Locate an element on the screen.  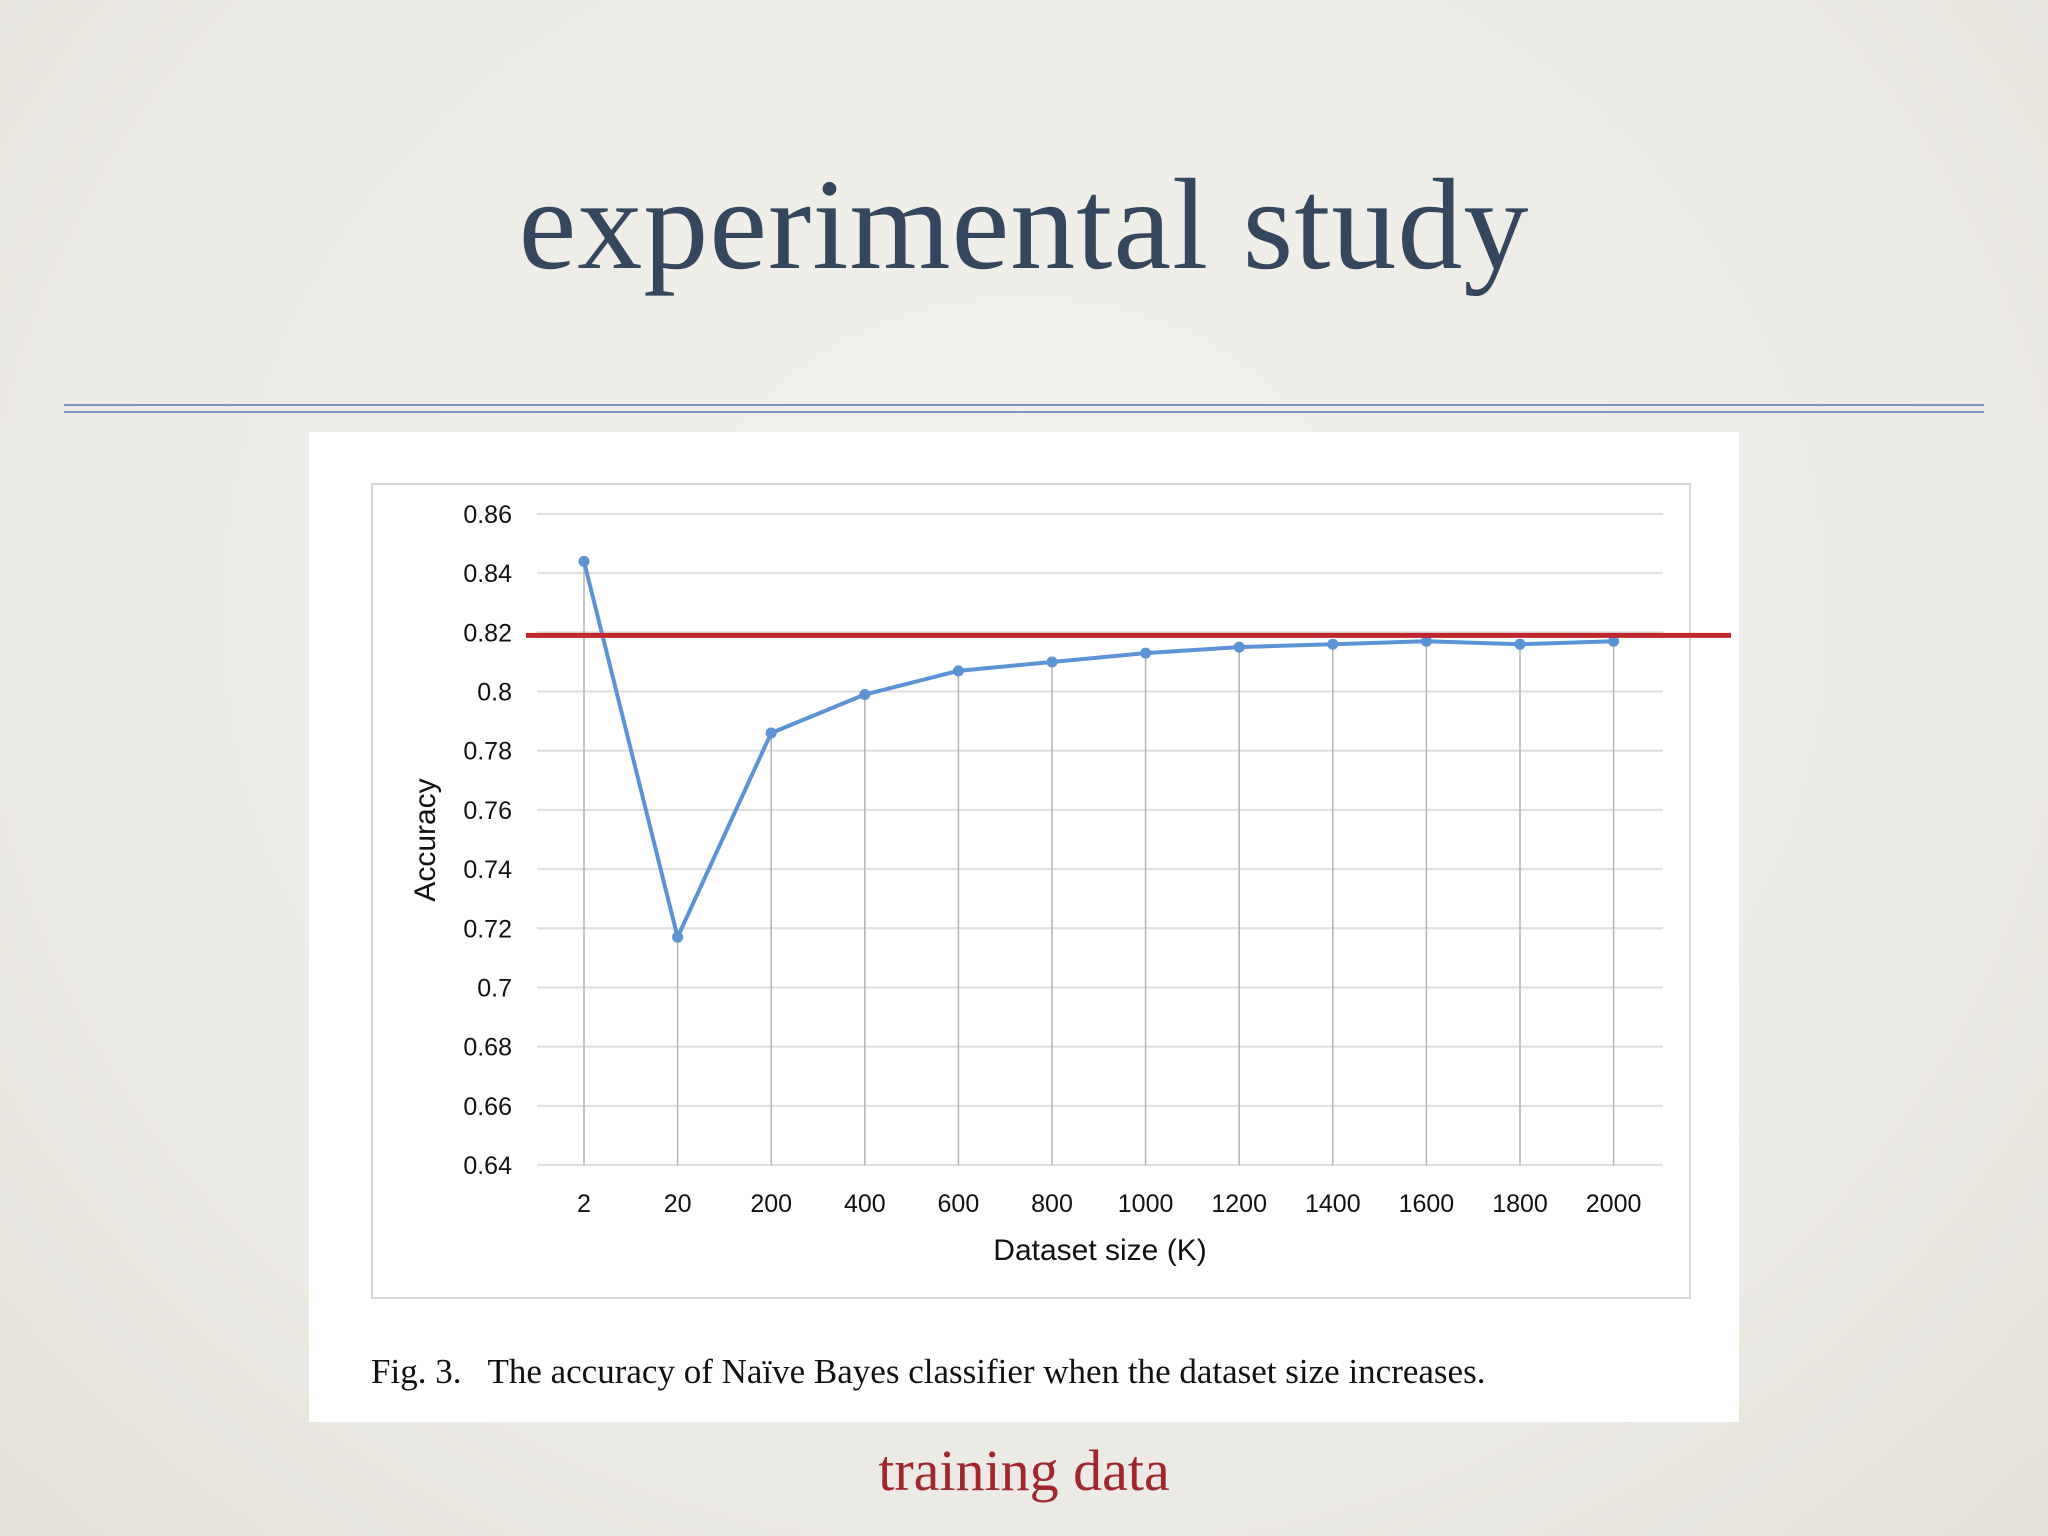
x-tick-label: 2000 is located at coordinates (1614, 1204).